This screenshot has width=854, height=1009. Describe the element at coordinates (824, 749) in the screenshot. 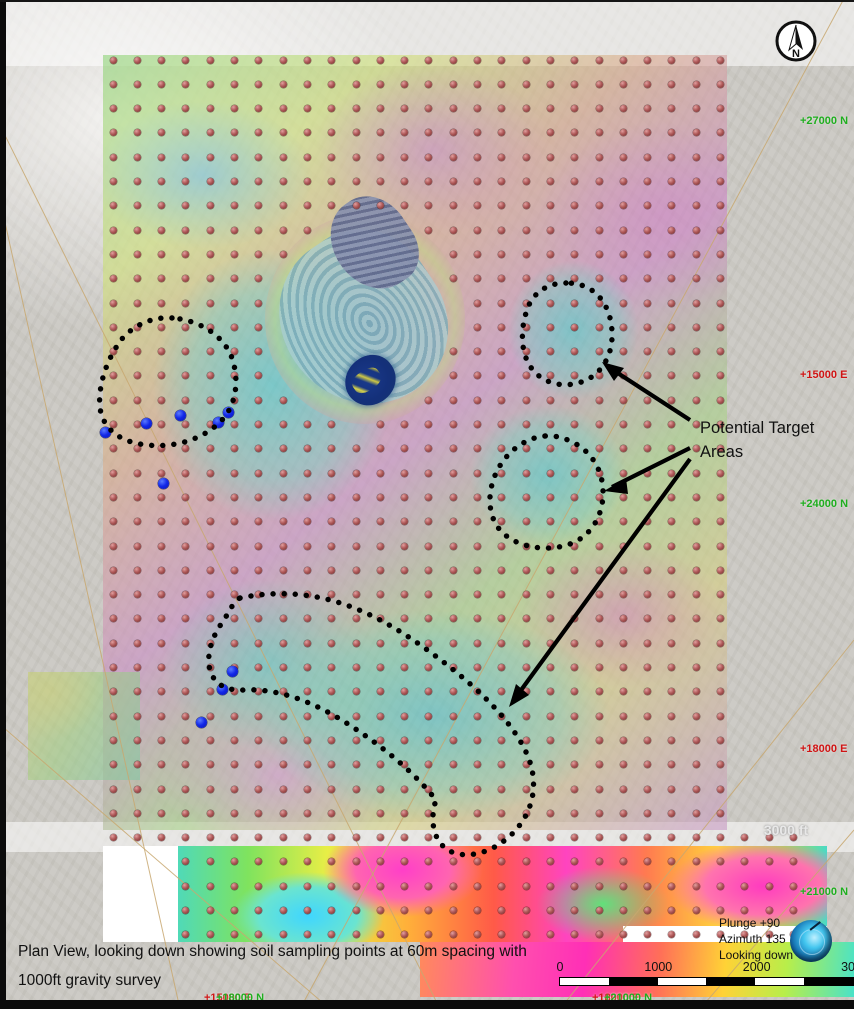

I see `coordinate-label-easting: +18000 E` at that location.